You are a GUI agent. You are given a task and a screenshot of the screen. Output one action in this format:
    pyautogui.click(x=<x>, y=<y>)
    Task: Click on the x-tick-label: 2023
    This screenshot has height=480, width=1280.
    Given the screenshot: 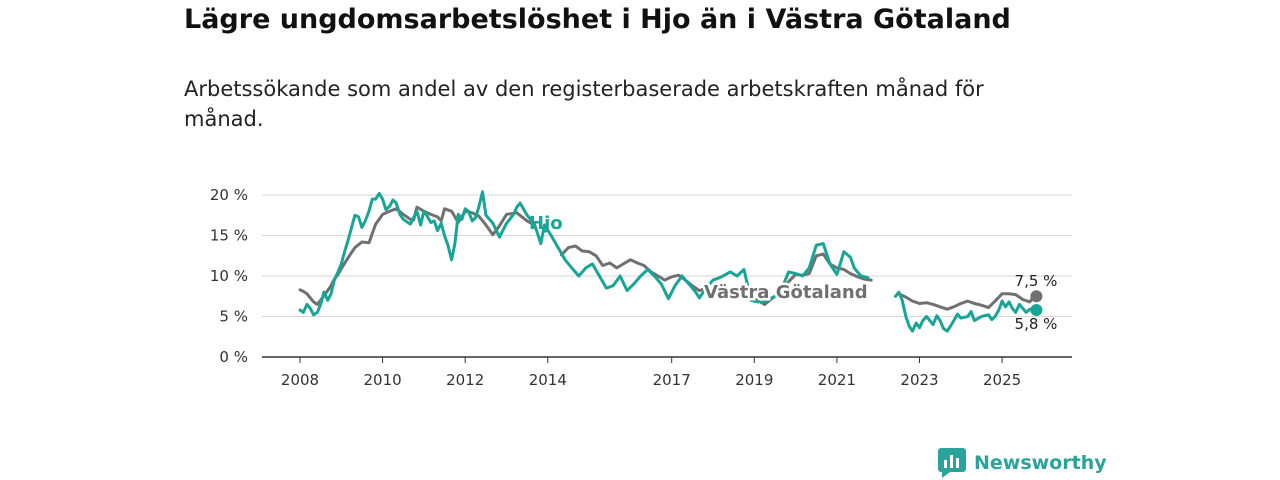 What is the action you would take?
    pyautogui.click(x=919, y=380)
    